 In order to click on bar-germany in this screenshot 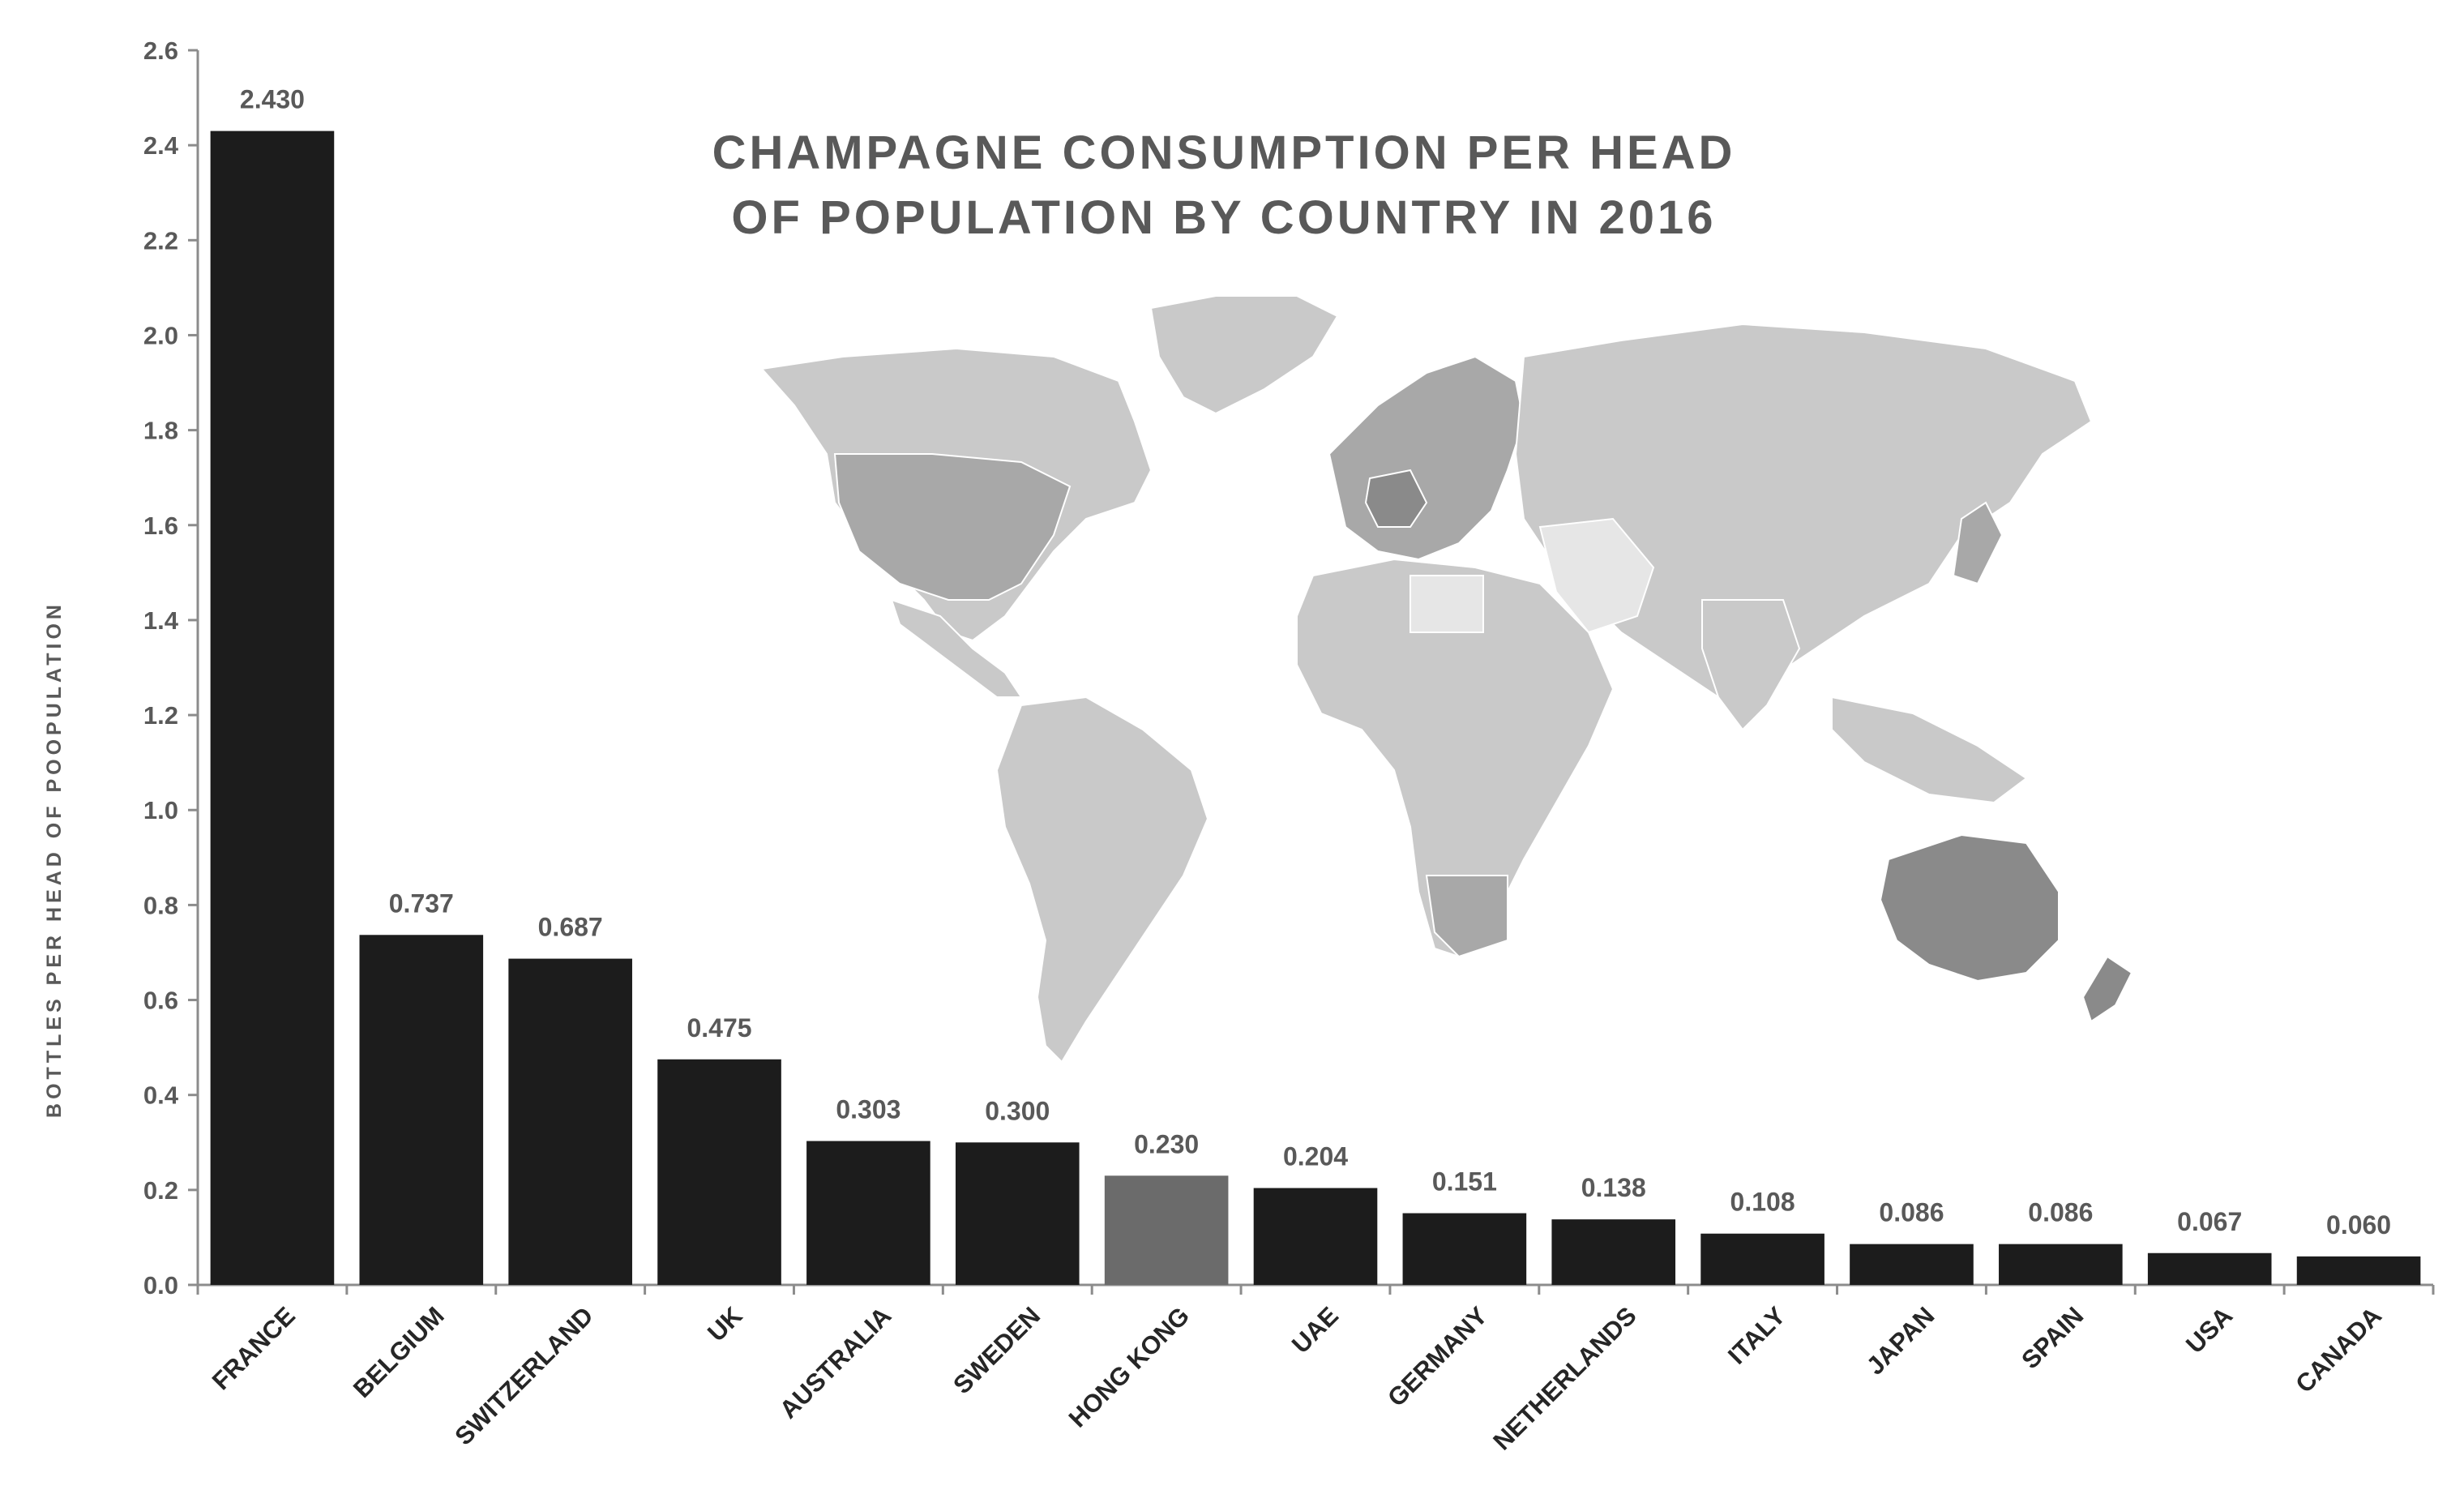, I will do `click(1464, 1249)`.